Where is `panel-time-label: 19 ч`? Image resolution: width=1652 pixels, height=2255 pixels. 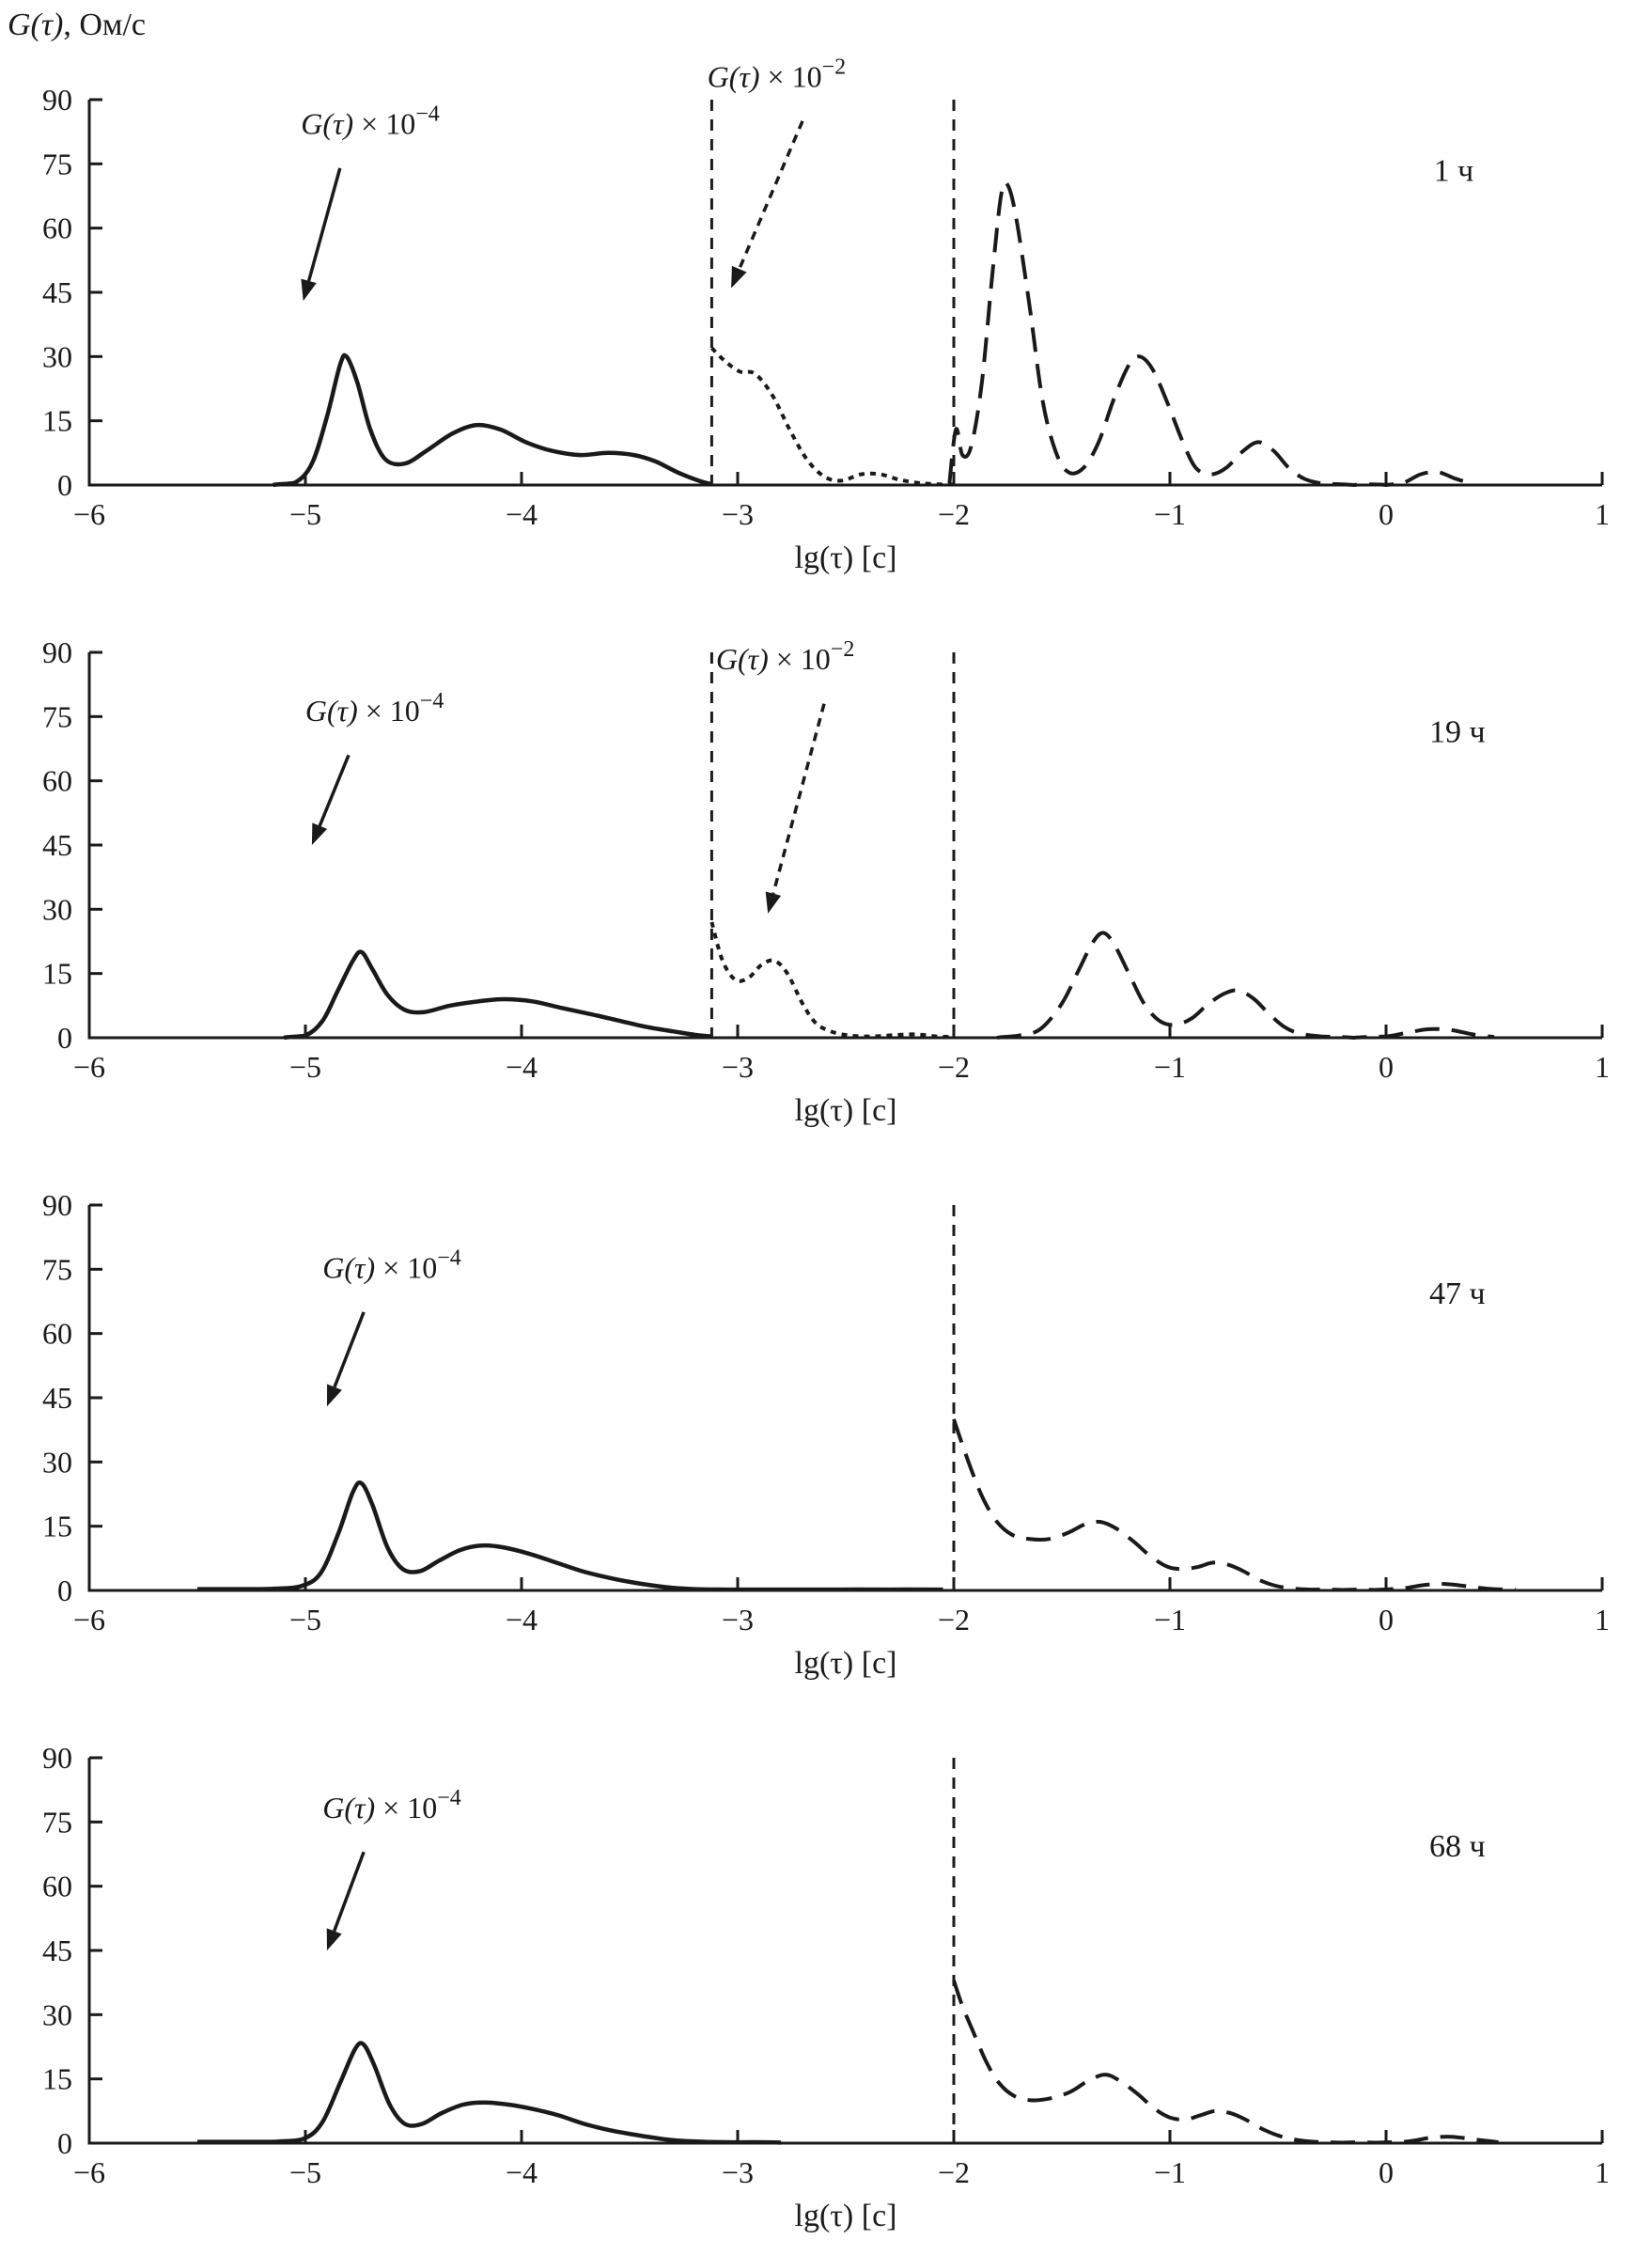
panel-time-label: 19 ч is located at coordinates (1457, 733).